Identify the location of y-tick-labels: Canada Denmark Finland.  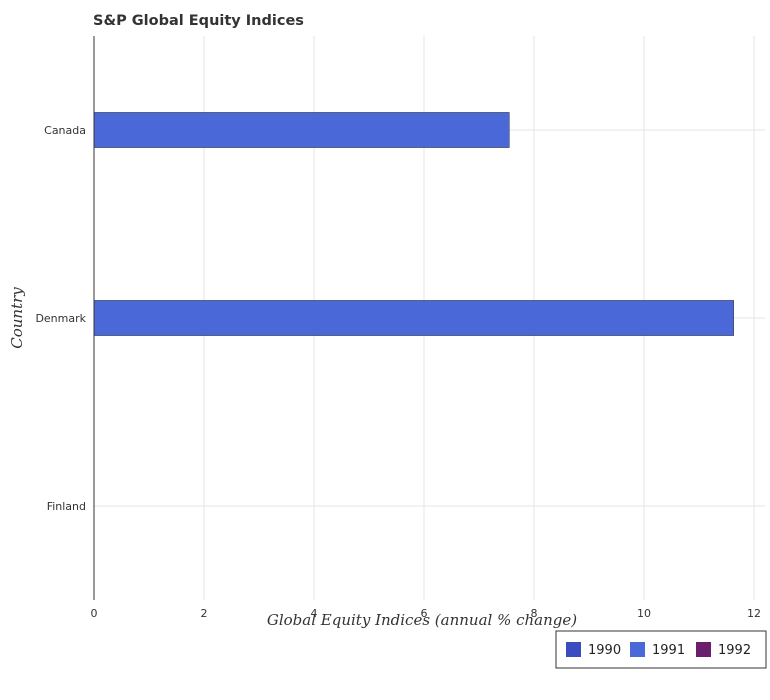
(60, 318).